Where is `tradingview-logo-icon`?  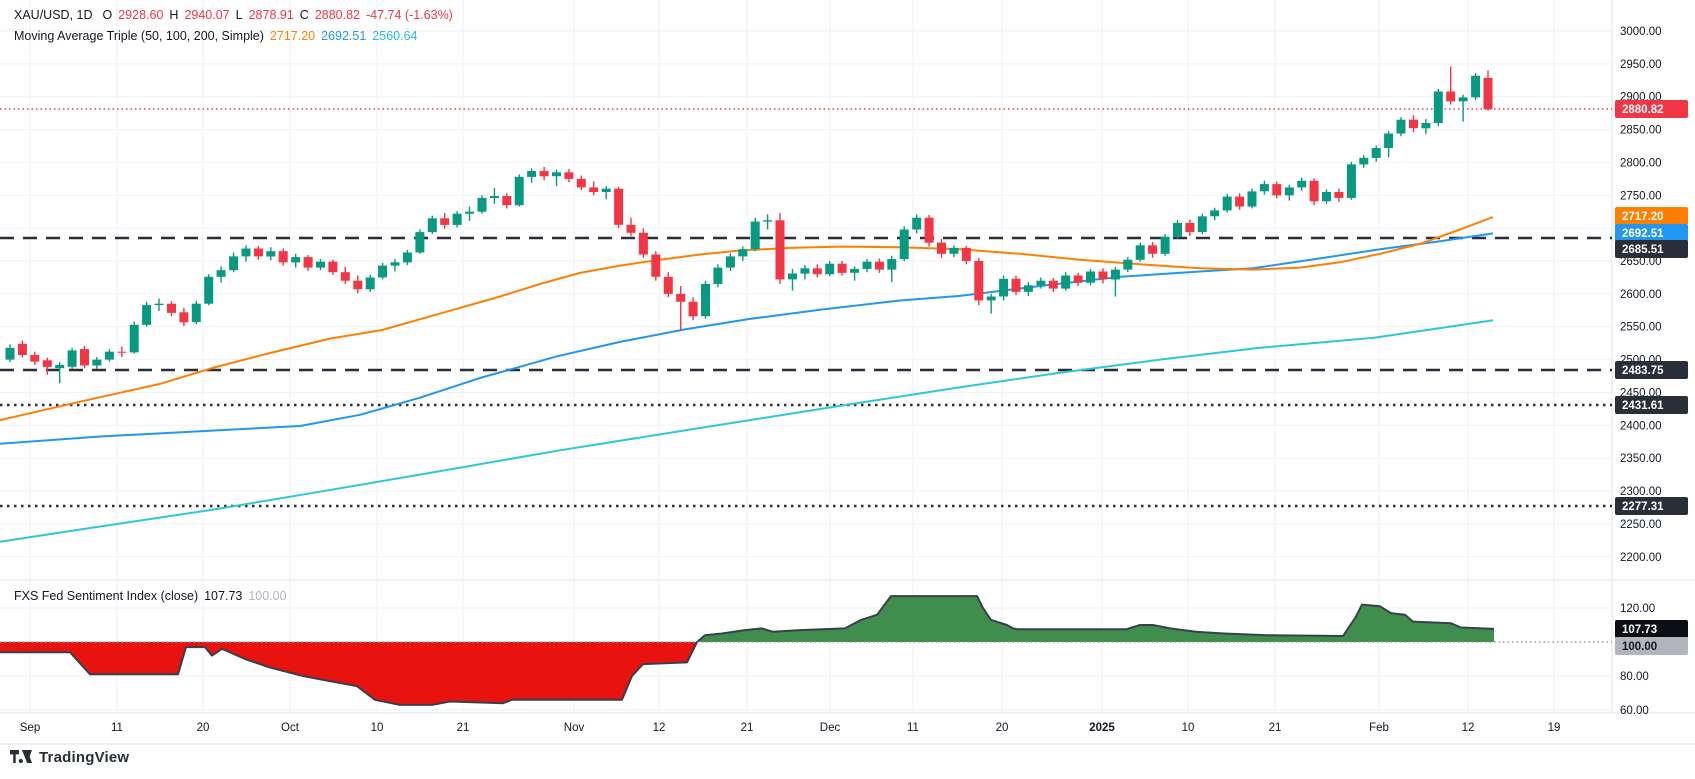 tradingview-logo-icon is located at coordinates (21, 757).